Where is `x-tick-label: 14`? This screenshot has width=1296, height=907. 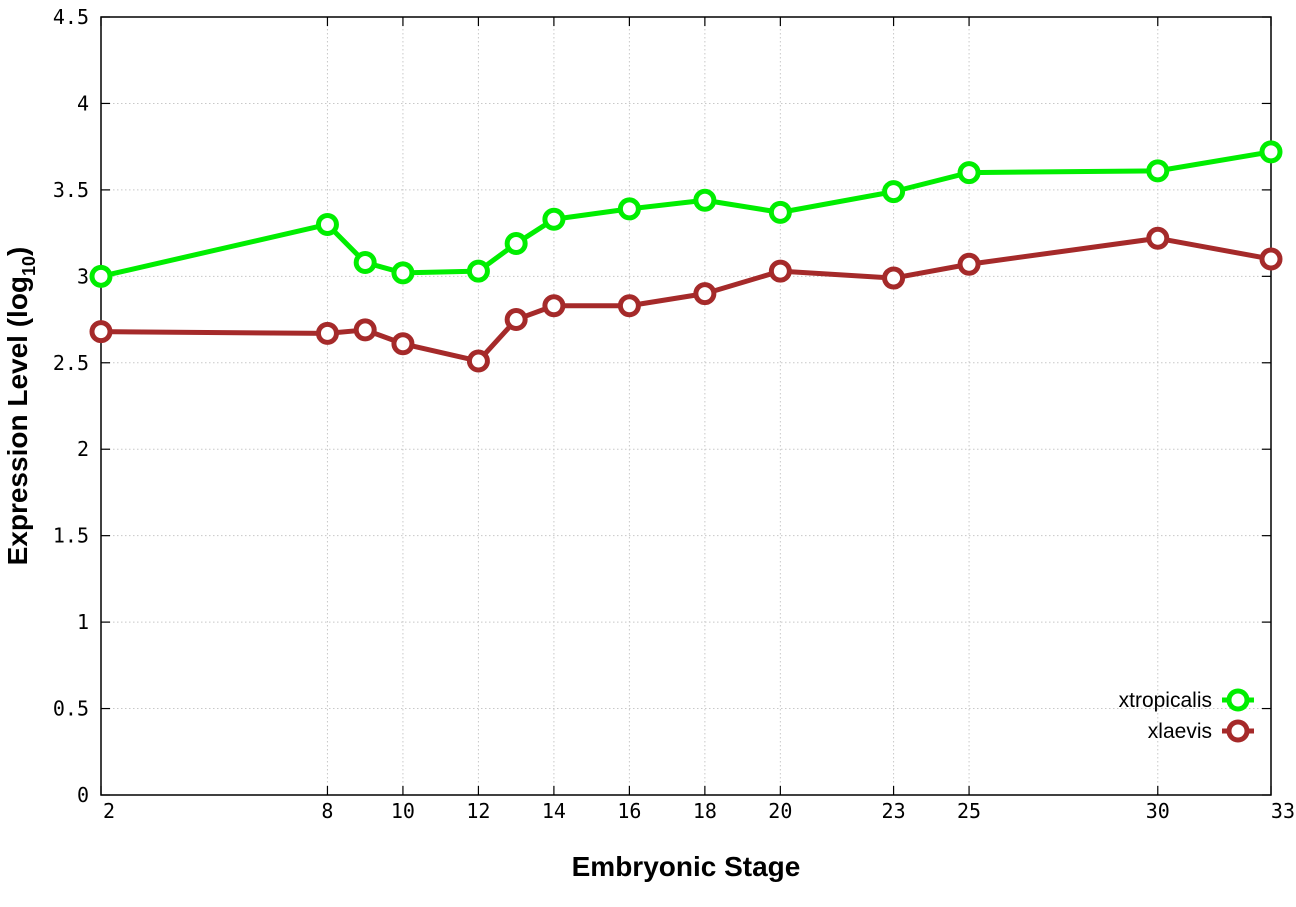
x-tick-label: 14 is located at coordinates (554, 811).